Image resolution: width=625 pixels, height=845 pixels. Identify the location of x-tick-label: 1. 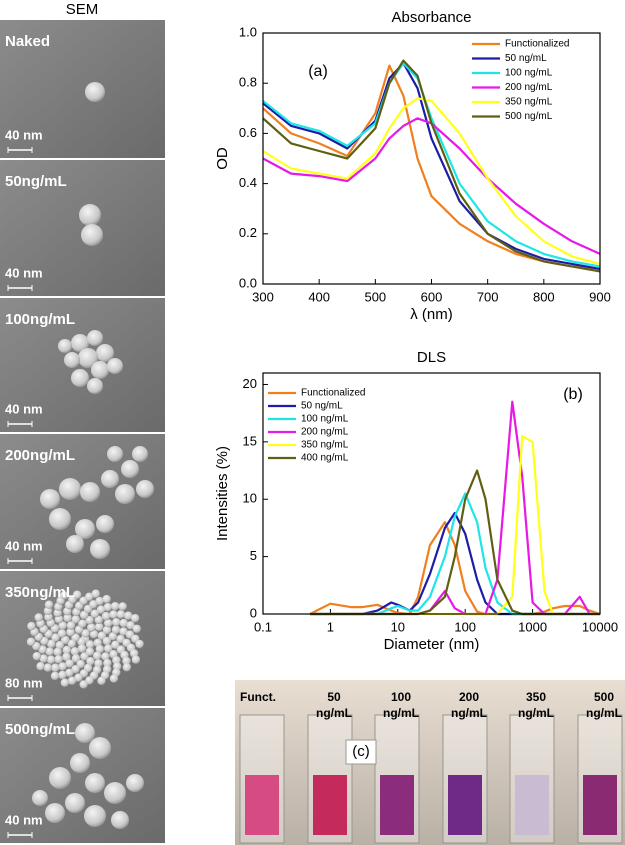
(330, 626).